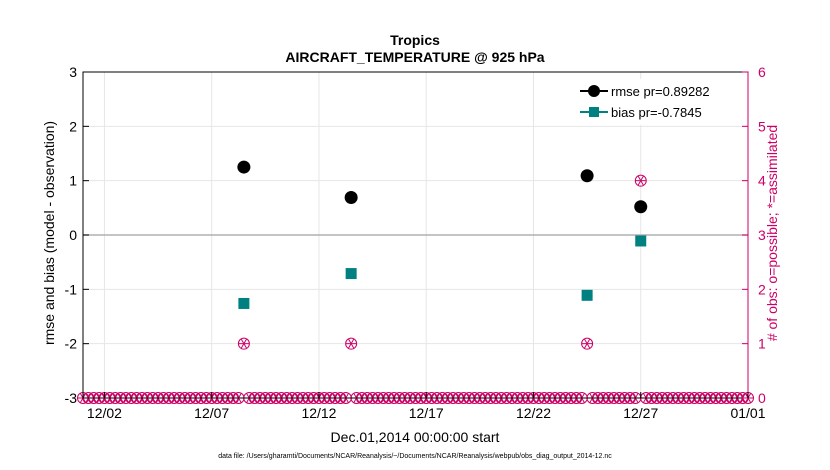 Image resolution: width=830 pixels, height=470 pixels. Describe the element at coordinates (762, 289) in the screenshot. I see `y2-tick-label: 2` at that location.